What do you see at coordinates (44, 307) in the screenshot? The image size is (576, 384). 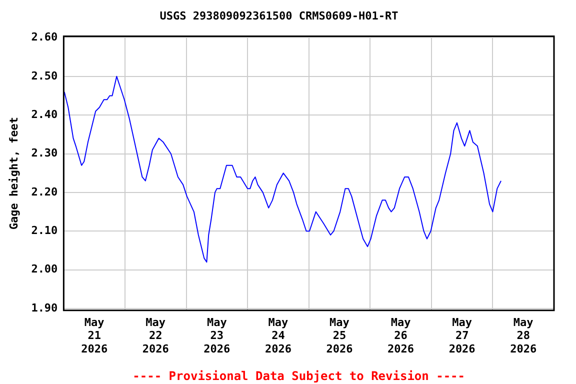 I see `y-tick-label: 1.90` at bounding box center [44, 307].